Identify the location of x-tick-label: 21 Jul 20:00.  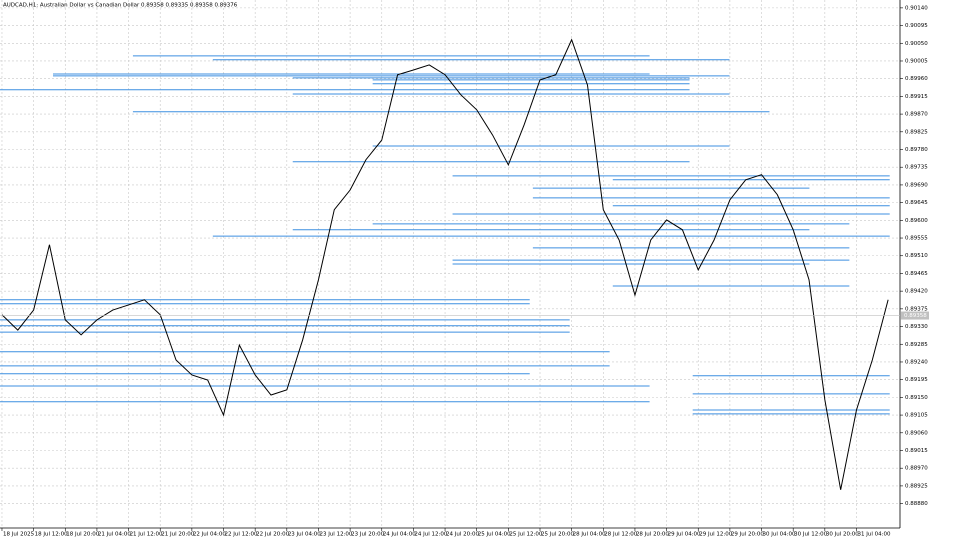
(177, 535).